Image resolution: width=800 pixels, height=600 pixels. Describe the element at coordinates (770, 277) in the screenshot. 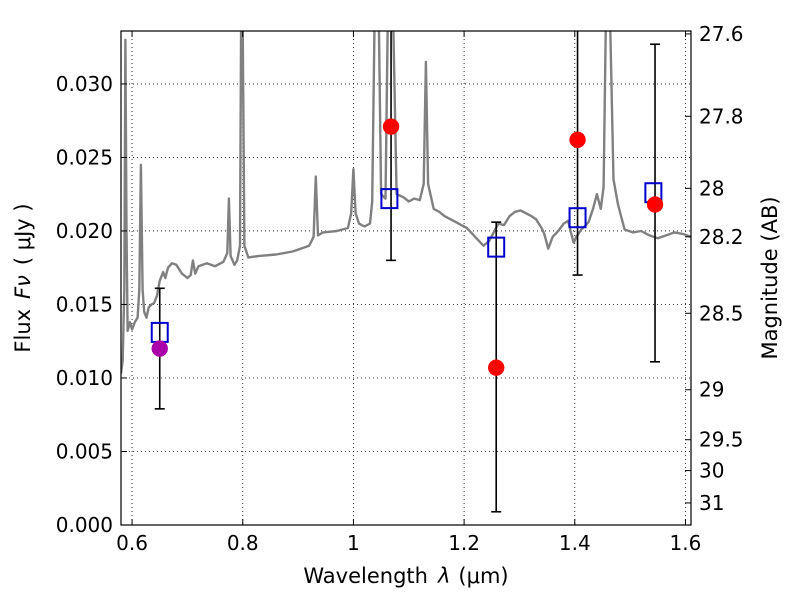

I see `right-axis-label: Magnitude (AB)` at that location.